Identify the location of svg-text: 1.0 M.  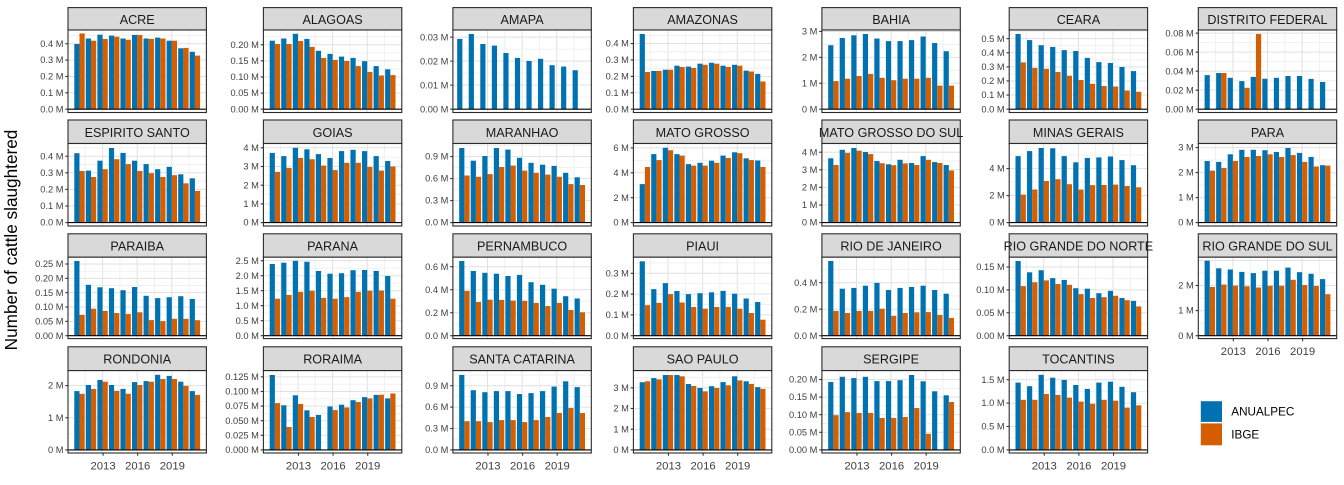
(992, 403).